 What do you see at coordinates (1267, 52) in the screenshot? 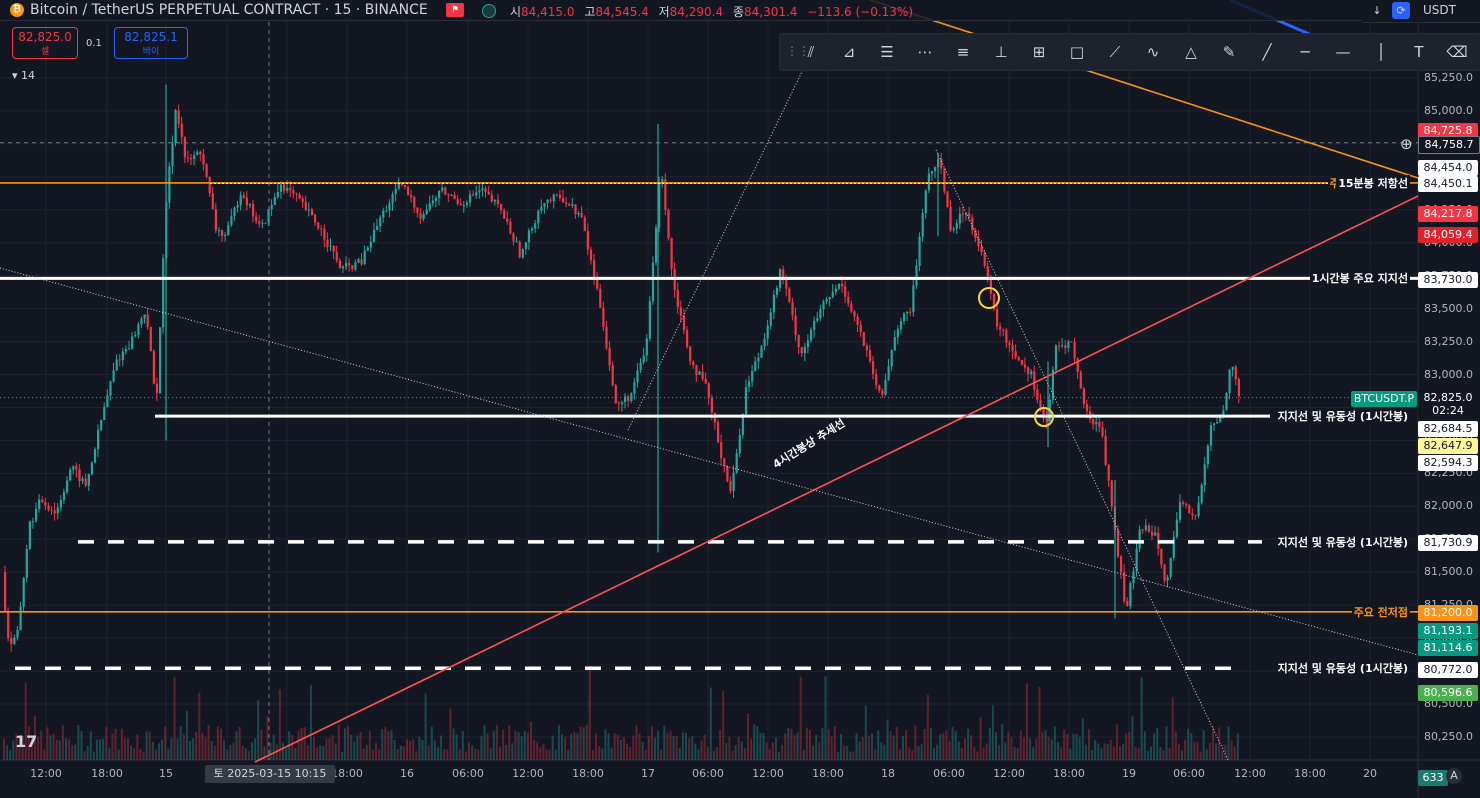
I see `trend-line-icon: ╱` at bounding box center [1267, 52].